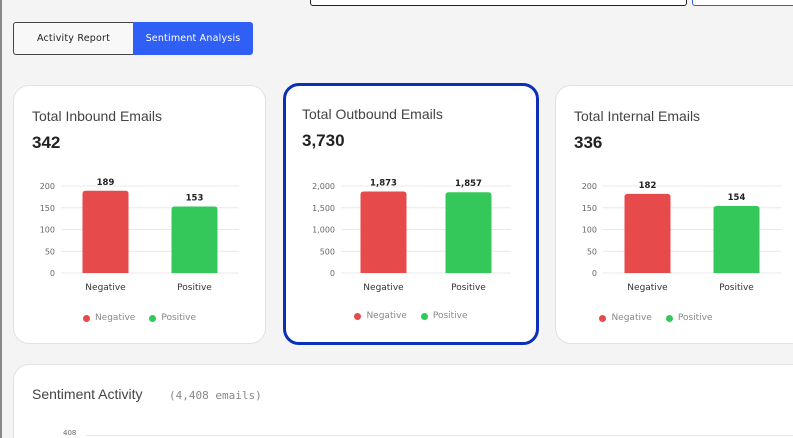 This screenshot has height=438, width=793. What do you see at coordinates (439, 435) in the screenshot?
I see `activity-gridline` at bounding box center [439, 435].